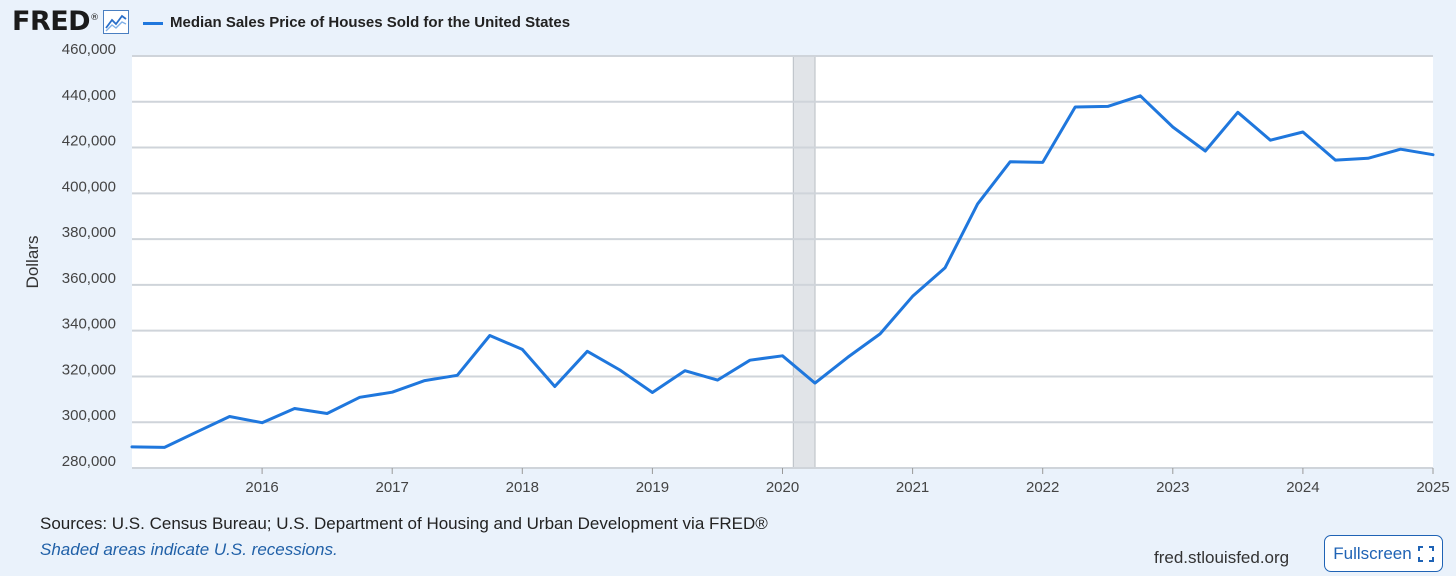 The image size is (1456, 576). I want to click on line-chart-icon, so click(116, 22).